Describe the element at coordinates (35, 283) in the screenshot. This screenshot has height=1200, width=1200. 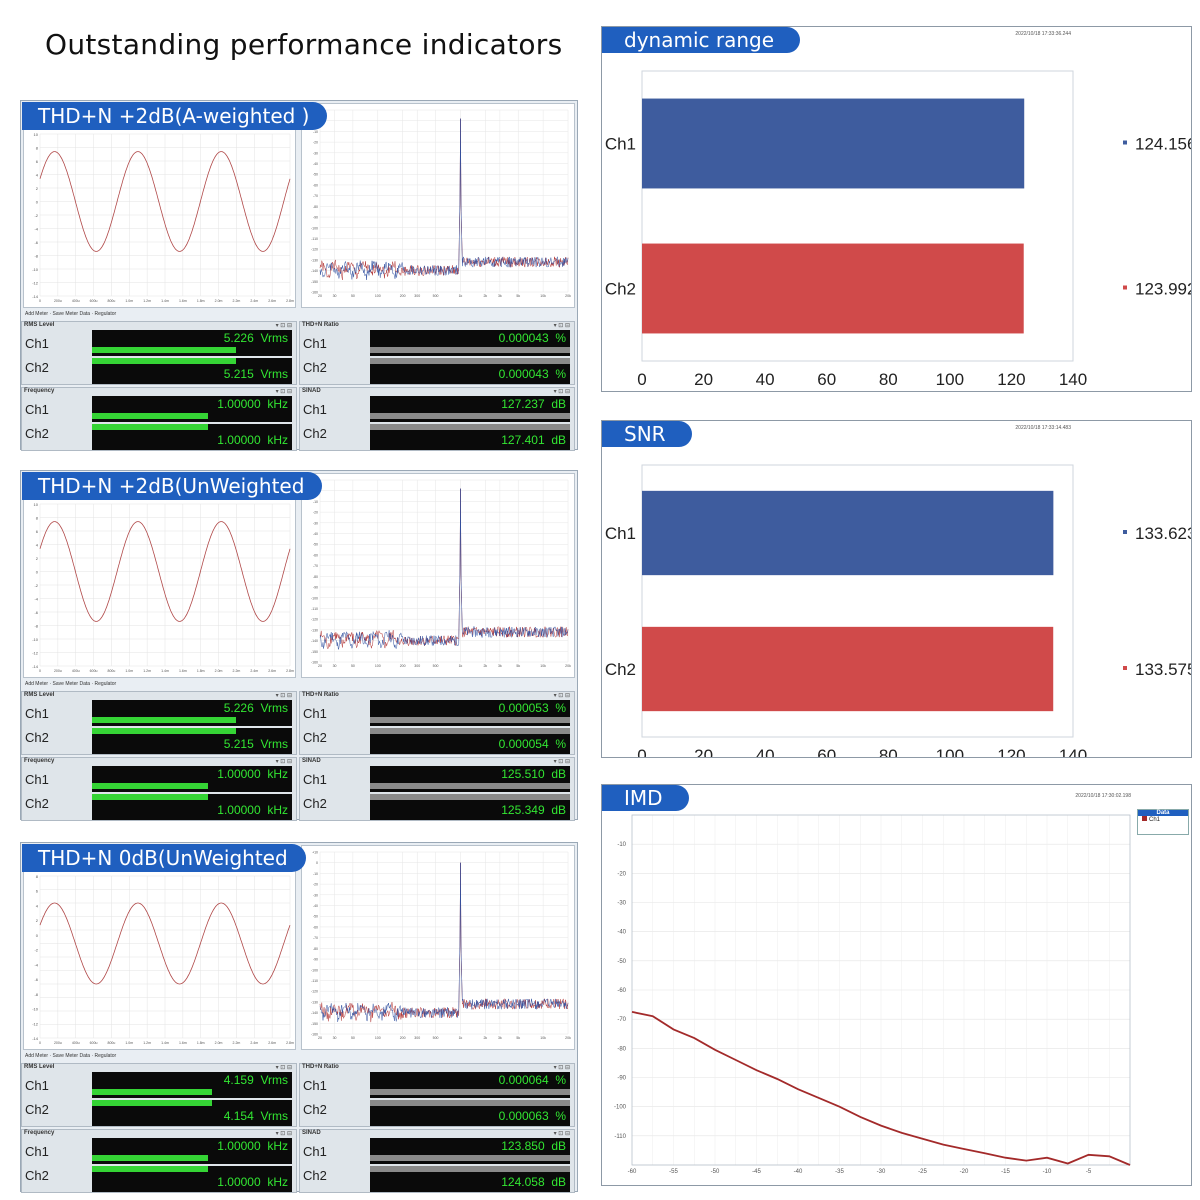
I see `wave-ytick: -12` at that location.